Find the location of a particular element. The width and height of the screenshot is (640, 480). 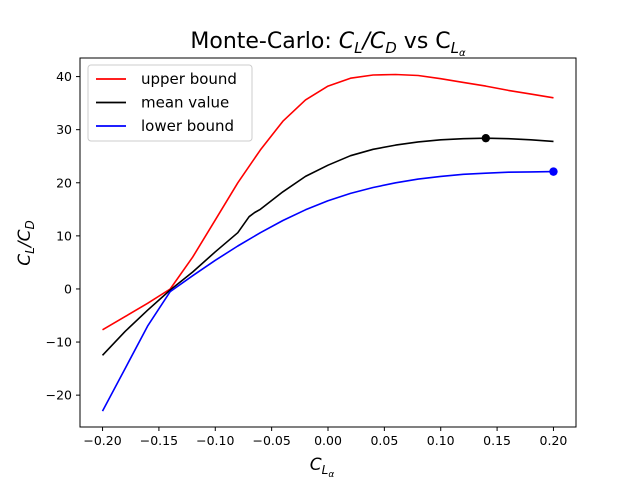

marker-lower-maximum is located at coordinates (553, 171).